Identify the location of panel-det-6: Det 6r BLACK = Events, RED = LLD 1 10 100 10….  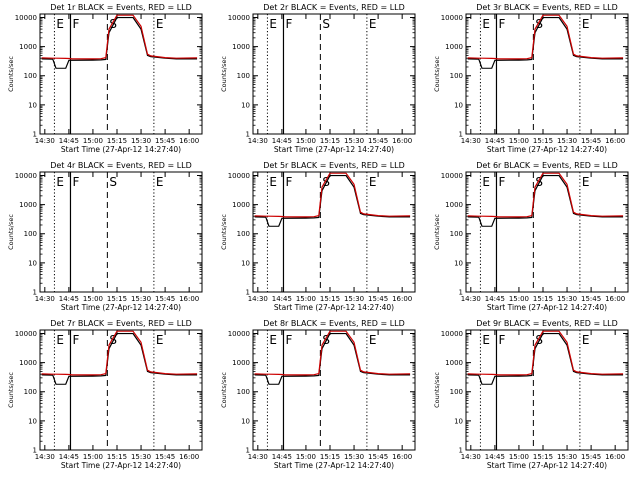
(531, 236).